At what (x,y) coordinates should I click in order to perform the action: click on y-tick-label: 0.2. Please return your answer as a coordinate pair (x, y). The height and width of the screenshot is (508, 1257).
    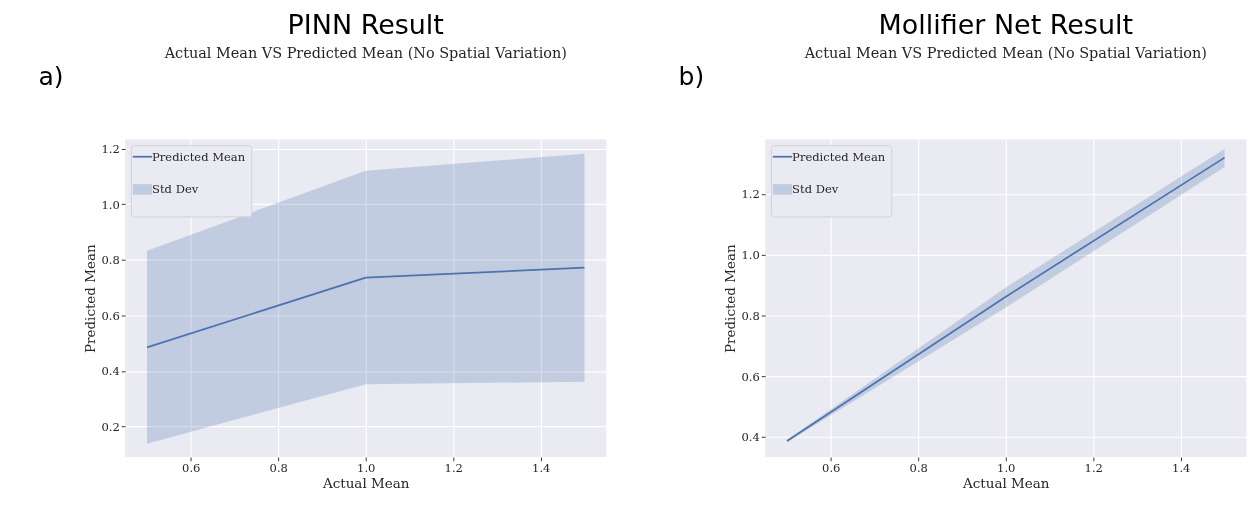
    Looking at the image, I should click on (110, 426).